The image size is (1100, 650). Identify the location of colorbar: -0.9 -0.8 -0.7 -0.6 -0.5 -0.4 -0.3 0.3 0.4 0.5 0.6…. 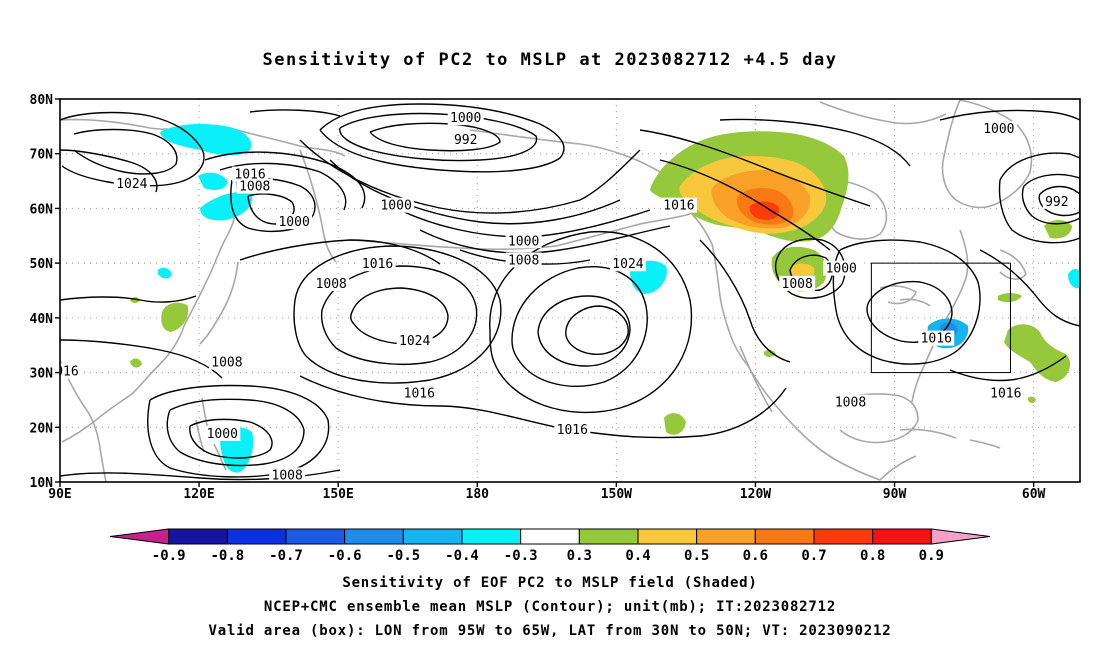
(550, 546).